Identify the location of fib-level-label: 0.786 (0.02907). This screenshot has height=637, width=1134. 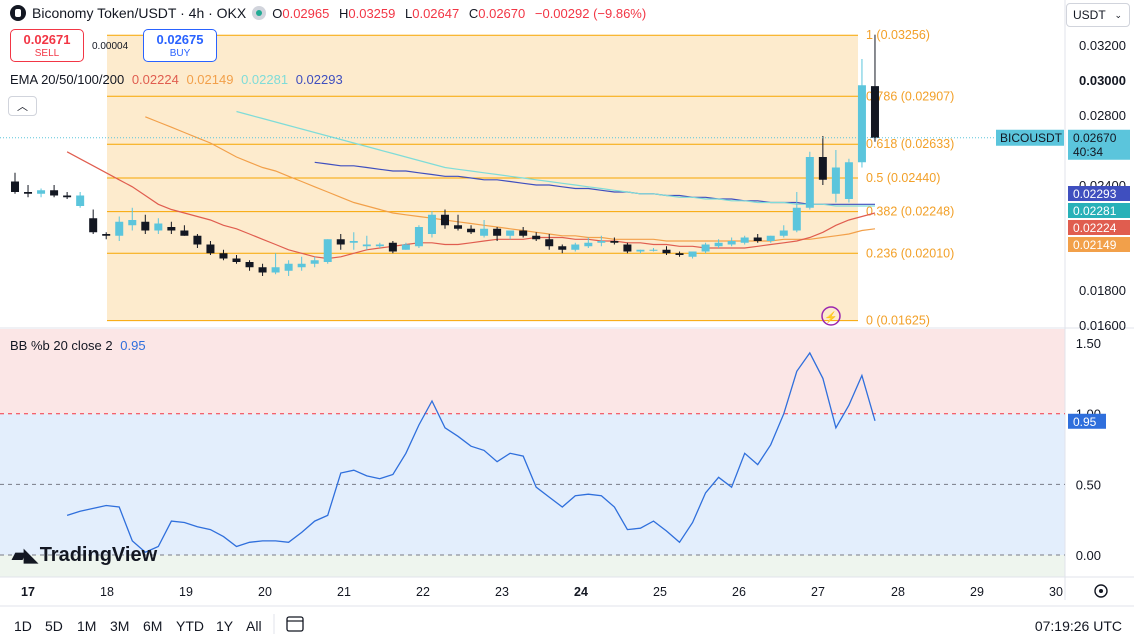
(910, 96).